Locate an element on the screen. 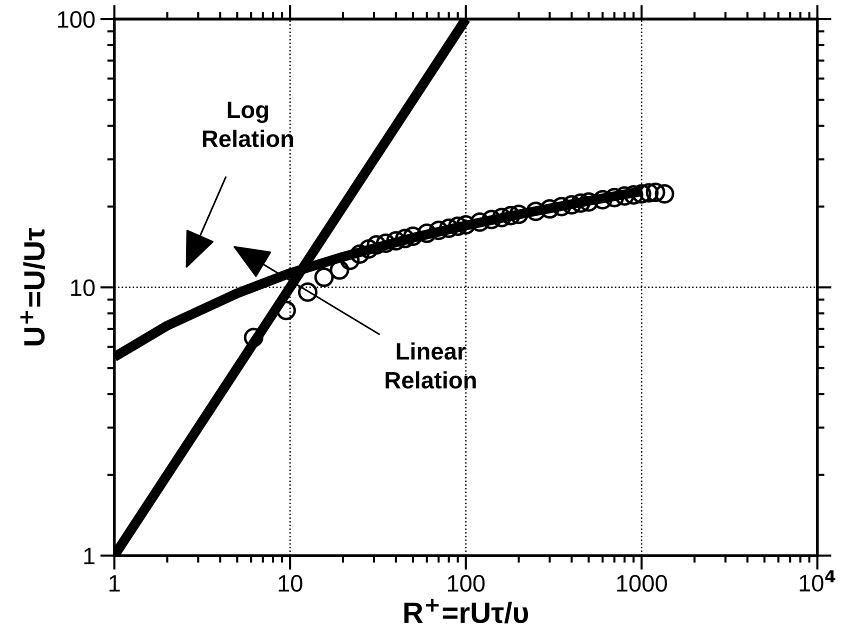 This screenshot has width=847, height=635. y-tick-label: 10 is located at coordinates (83, 287).